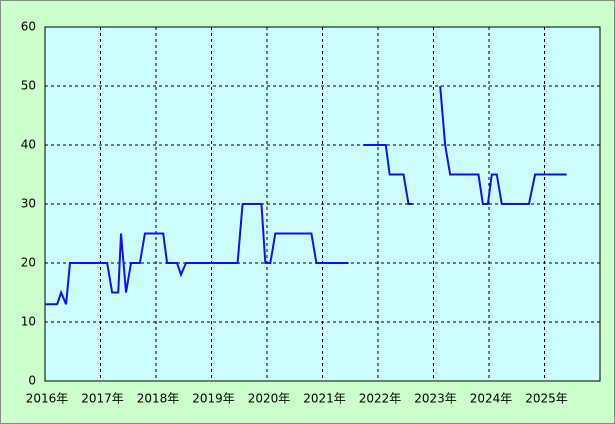 Image resolution: width=615 pixels, height=424 pixels. Describe the element at coordinates (28, 145) in the screenshot. I see `y-tick-label: 40` at that location.